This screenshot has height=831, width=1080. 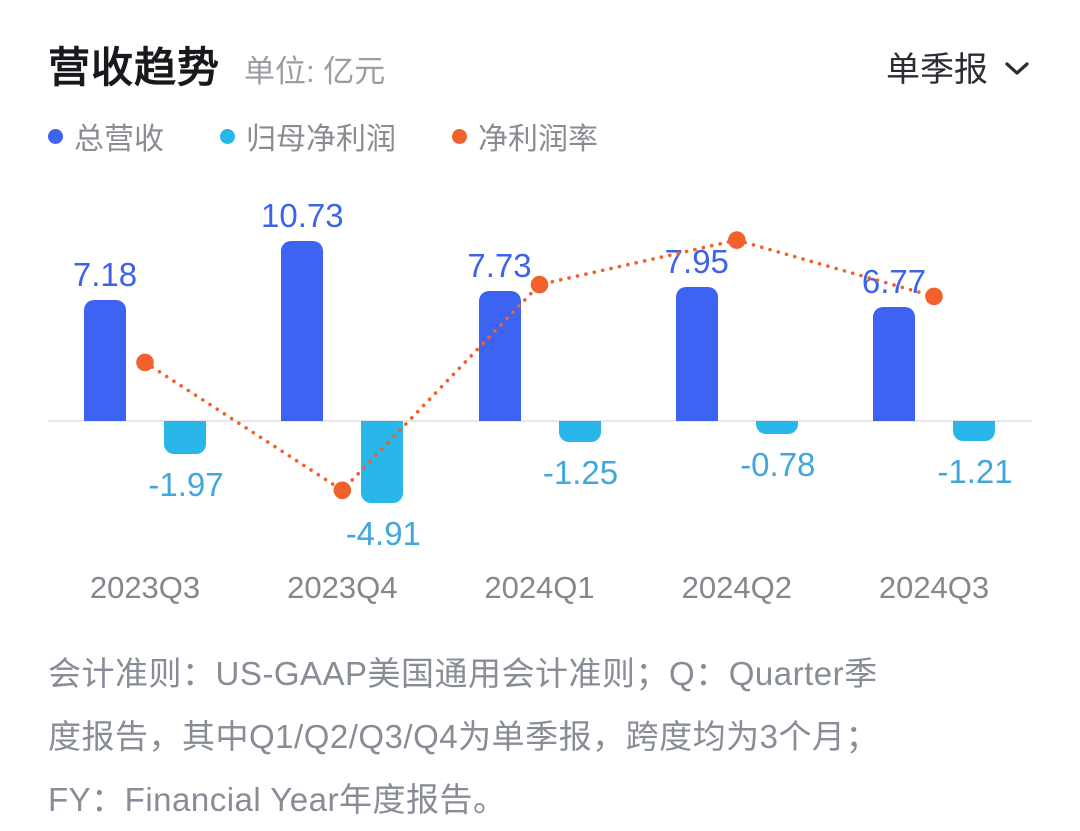 What do you see at coordinates (342, 587) in the screenshot?
I see `x-axis-label: 2023Q4` at bounding box center [342, 587].